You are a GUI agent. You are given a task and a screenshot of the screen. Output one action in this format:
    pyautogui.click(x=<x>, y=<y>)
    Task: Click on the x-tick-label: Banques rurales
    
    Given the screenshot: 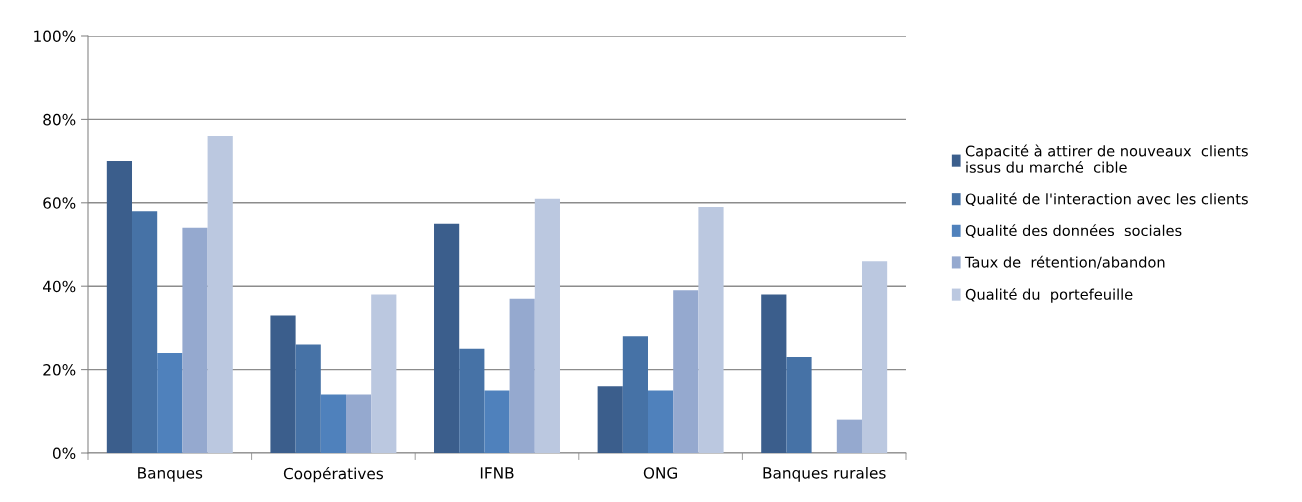 What is the action you would take?
    pyautogui.click(x=824, y=474)
    